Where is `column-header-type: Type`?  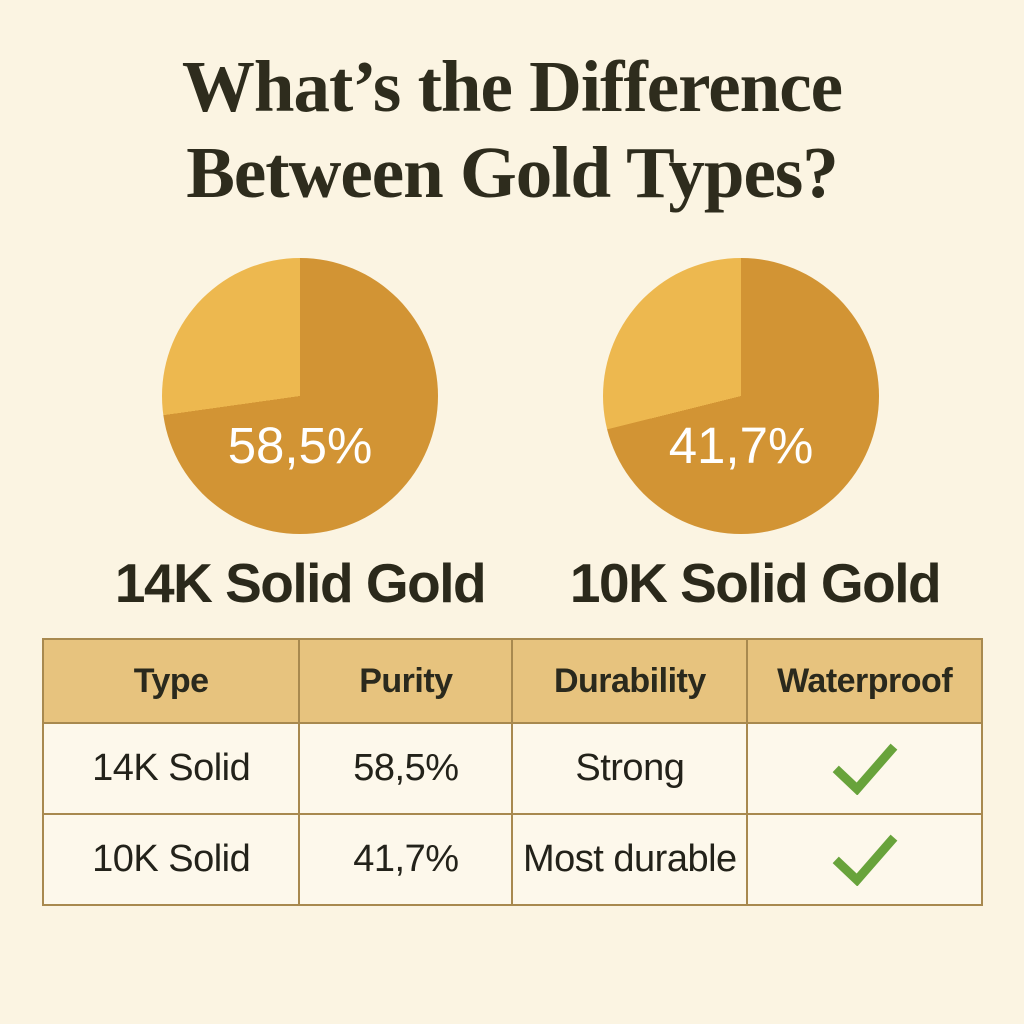 column-header-type: Type is located at coordinates (171, 681).